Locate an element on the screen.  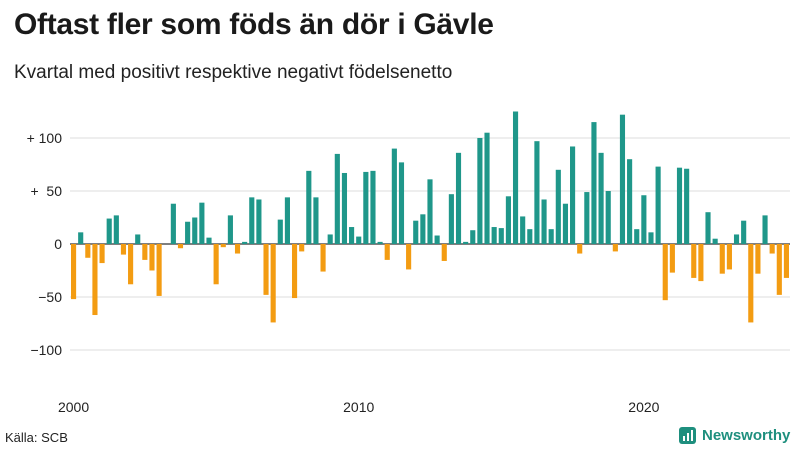
source-label: Källa: SCB is located at coordinates (36, 437).